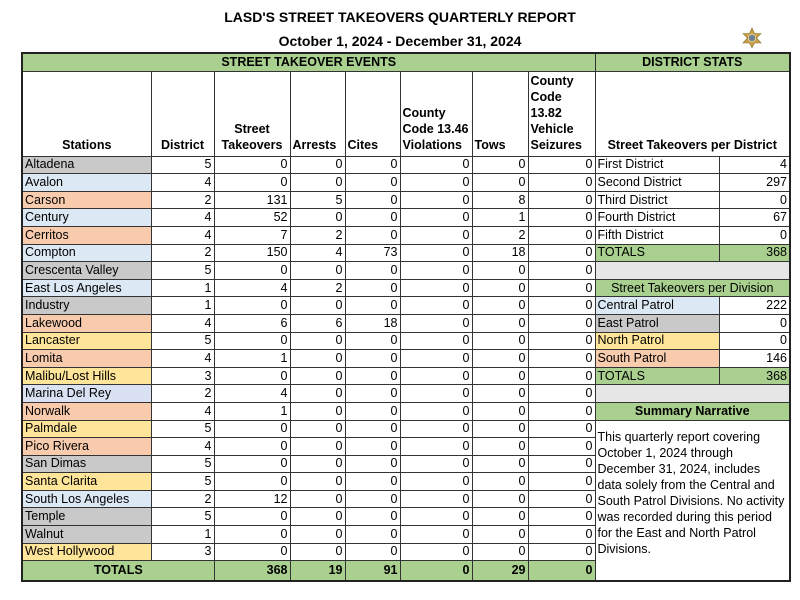  What do you see at coordinates (86, 113) in the screenshot?
I see `col-header-stations: Stations` at bounding box center [86, 113].